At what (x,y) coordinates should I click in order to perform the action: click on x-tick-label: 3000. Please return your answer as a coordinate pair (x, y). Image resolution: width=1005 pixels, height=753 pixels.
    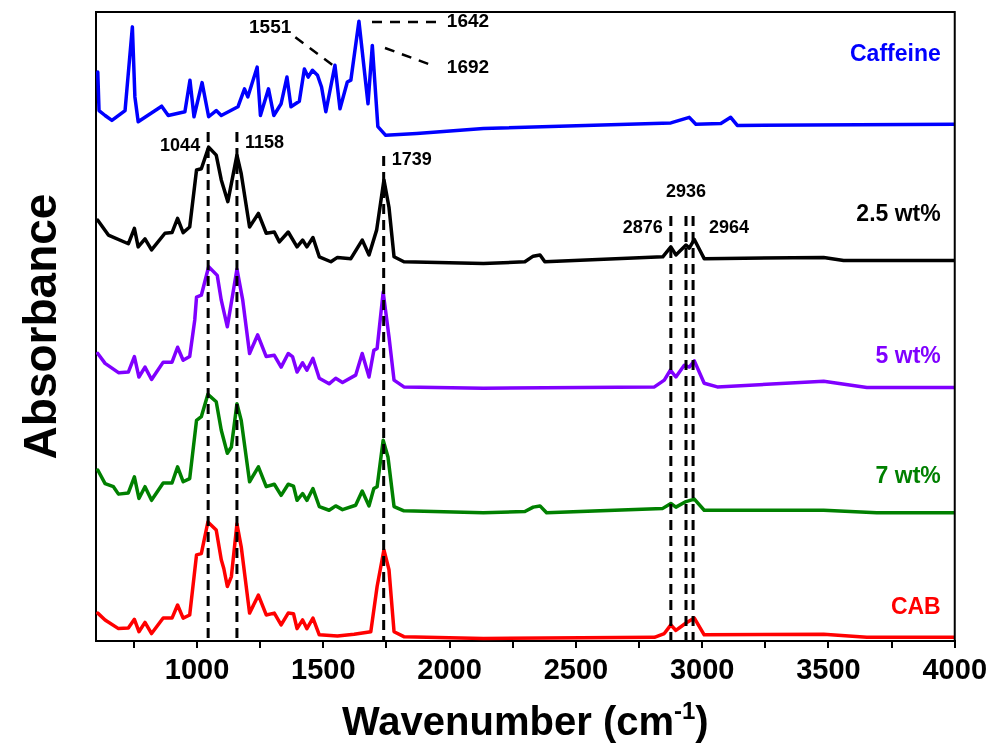
    Looking at the image, I should click on (702, 669).